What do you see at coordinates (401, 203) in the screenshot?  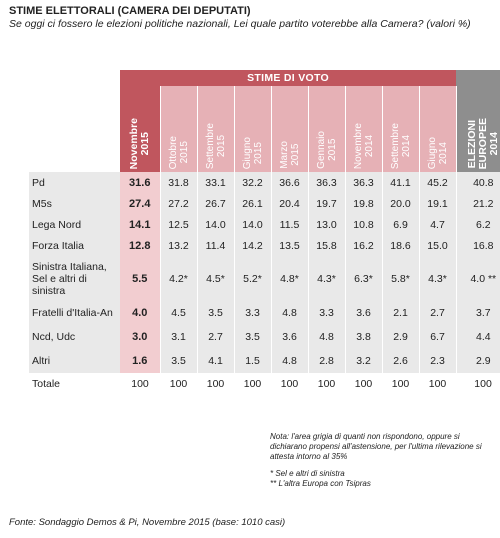 I see `table-cell: 20.0` at bounding box center [401, 203].